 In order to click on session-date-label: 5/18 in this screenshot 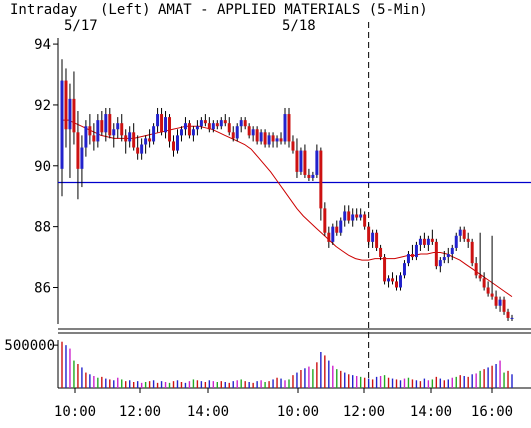, I will do `click(299, 26)`.